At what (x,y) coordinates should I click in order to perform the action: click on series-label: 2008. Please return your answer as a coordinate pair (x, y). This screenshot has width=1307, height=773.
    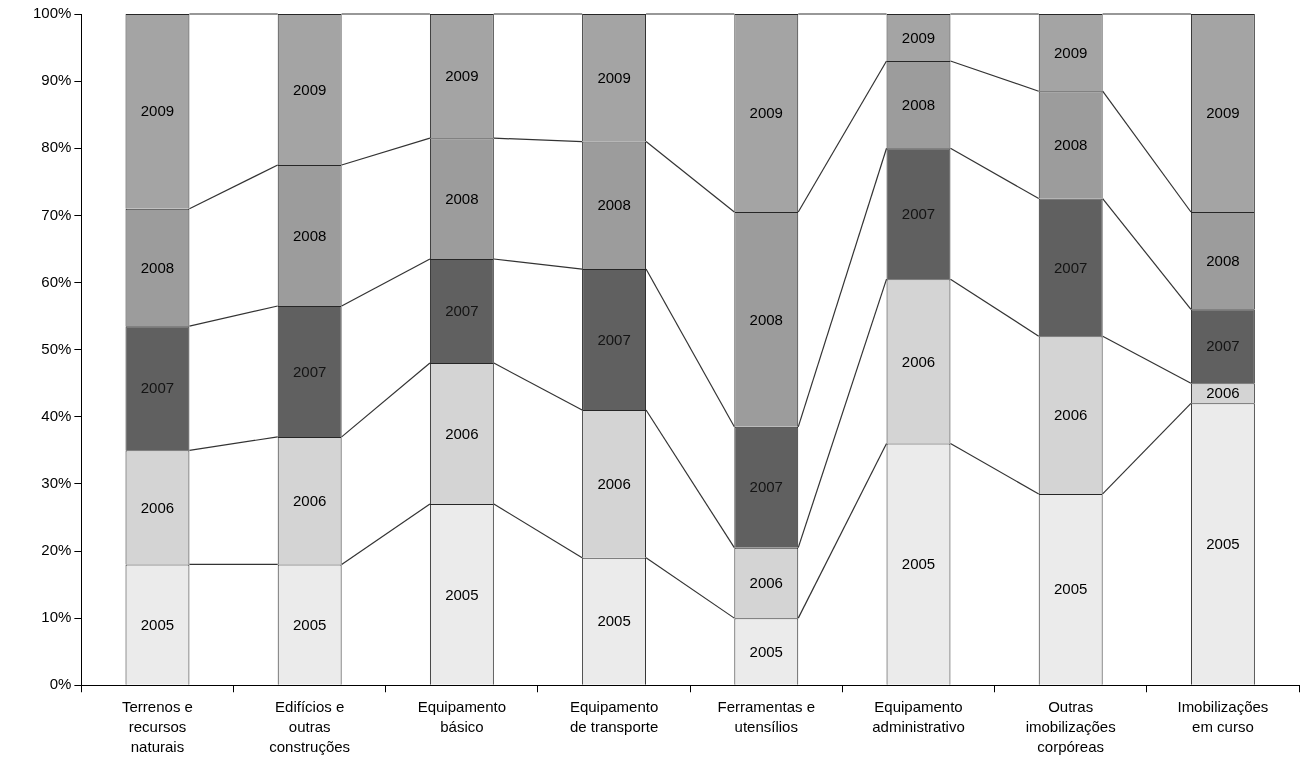
    Looking at the image, I should click on (309, 235).